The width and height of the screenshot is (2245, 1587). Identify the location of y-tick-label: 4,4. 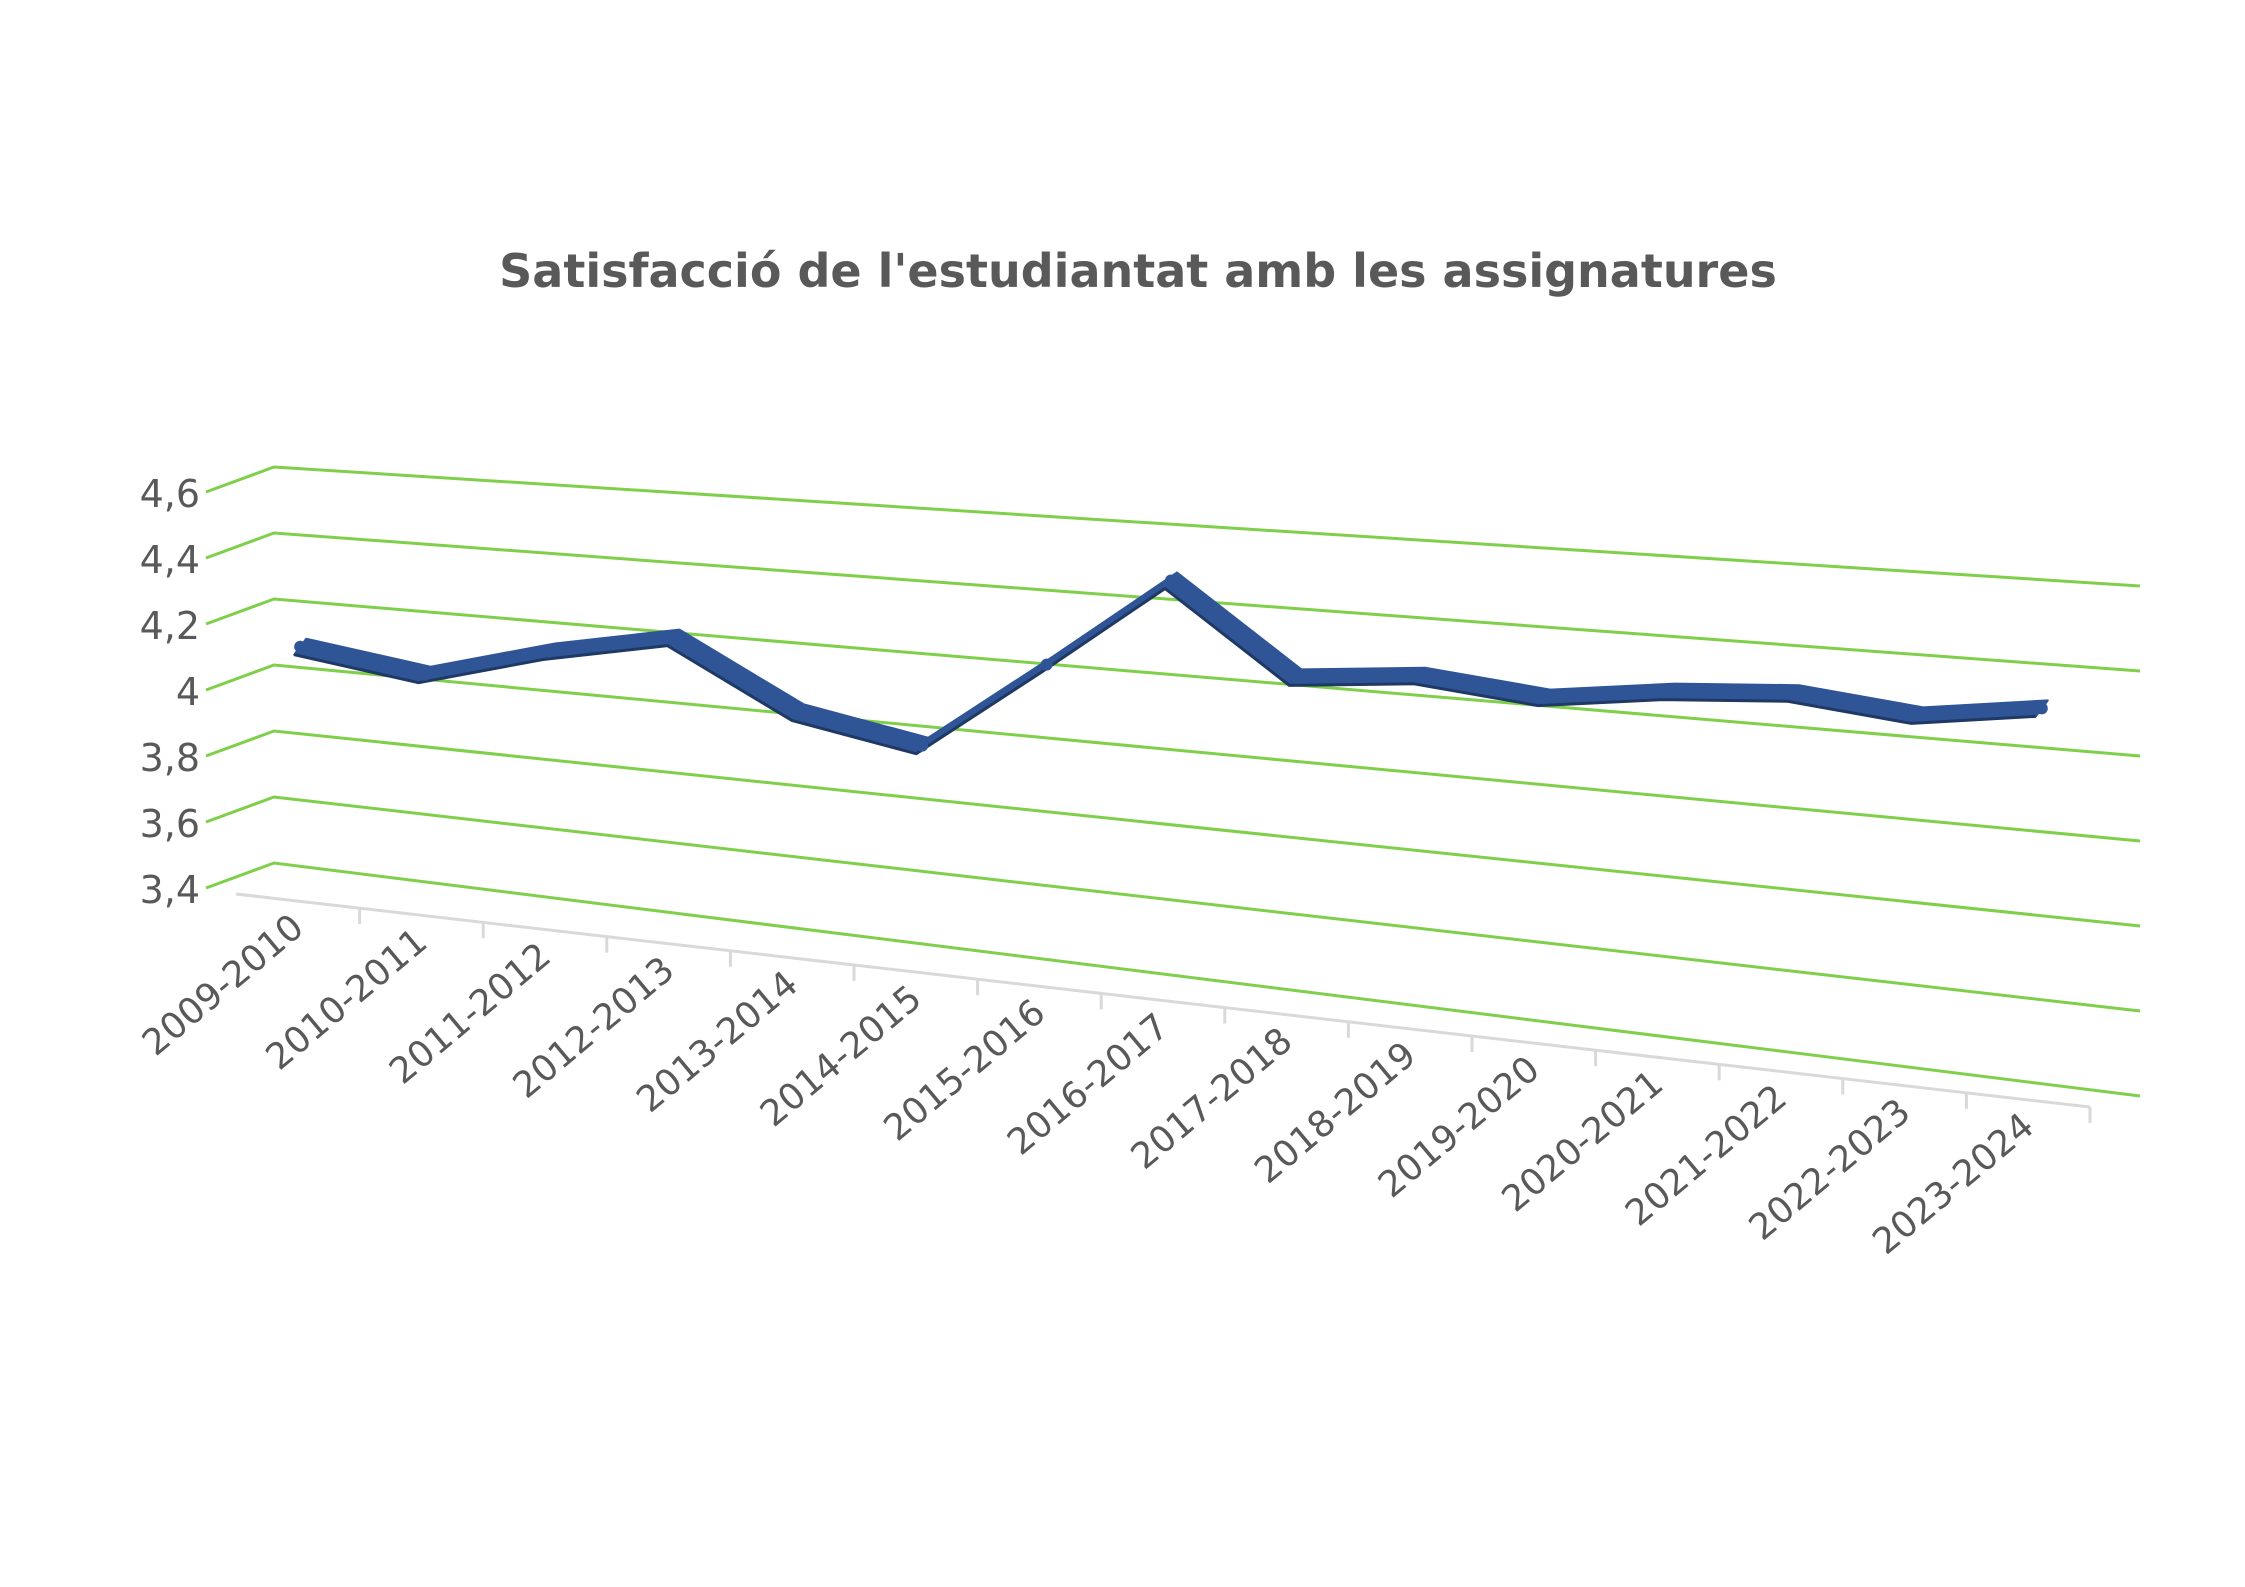
(170, 560).